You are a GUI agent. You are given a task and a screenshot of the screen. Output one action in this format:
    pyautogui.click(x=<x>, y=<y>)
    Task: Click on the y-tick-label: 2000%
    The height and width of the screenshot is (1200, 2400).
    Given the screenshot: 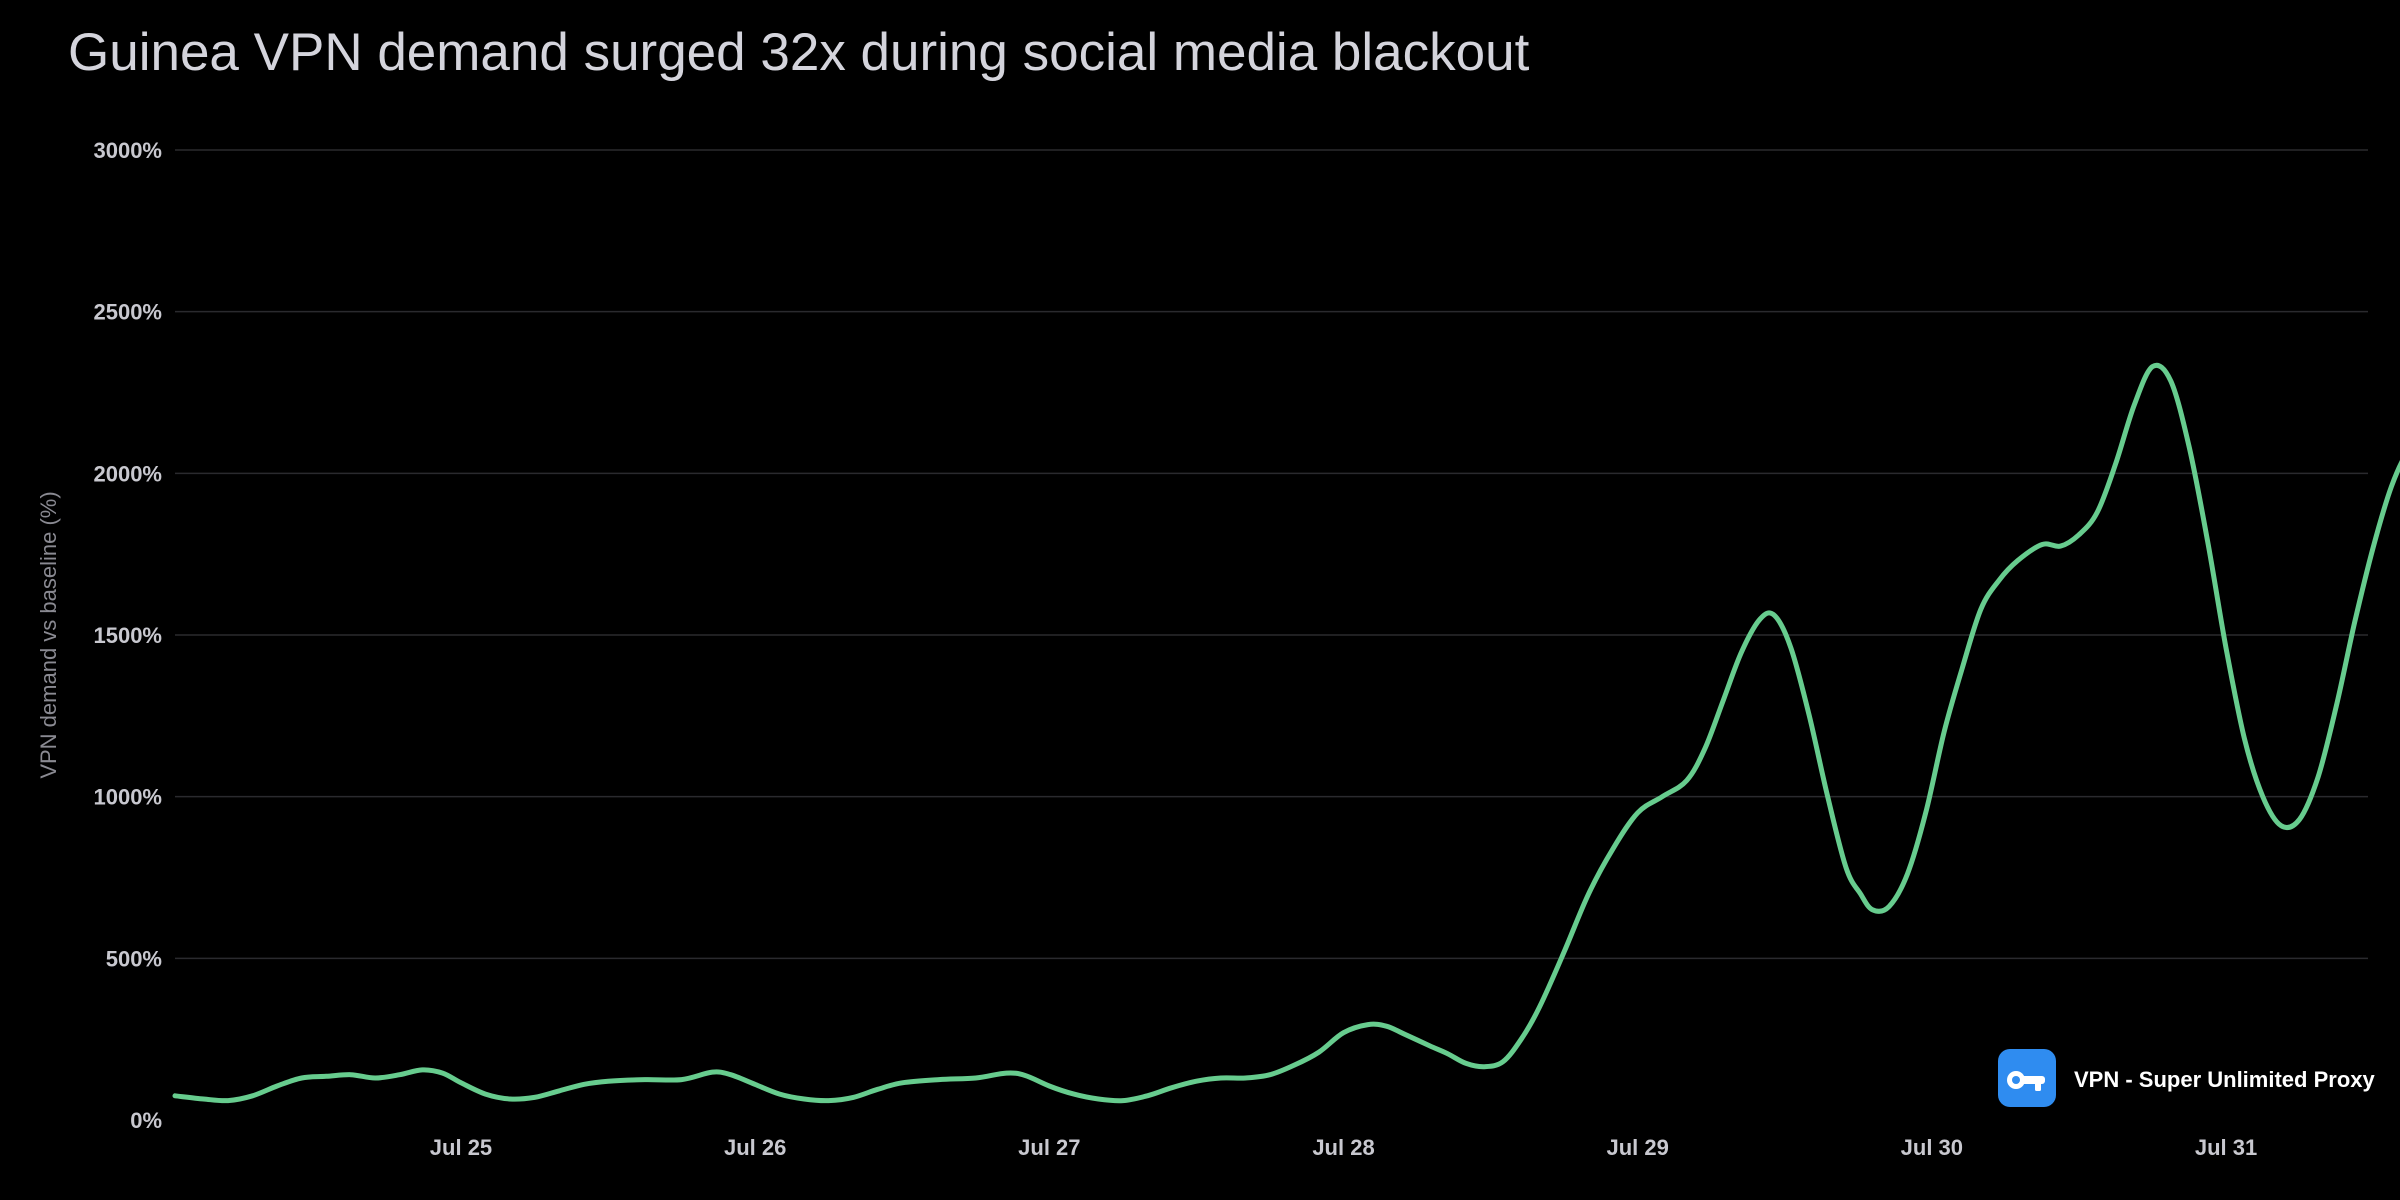 What is the action you would take?
    pyautogui.click(x=127, y=473)
    